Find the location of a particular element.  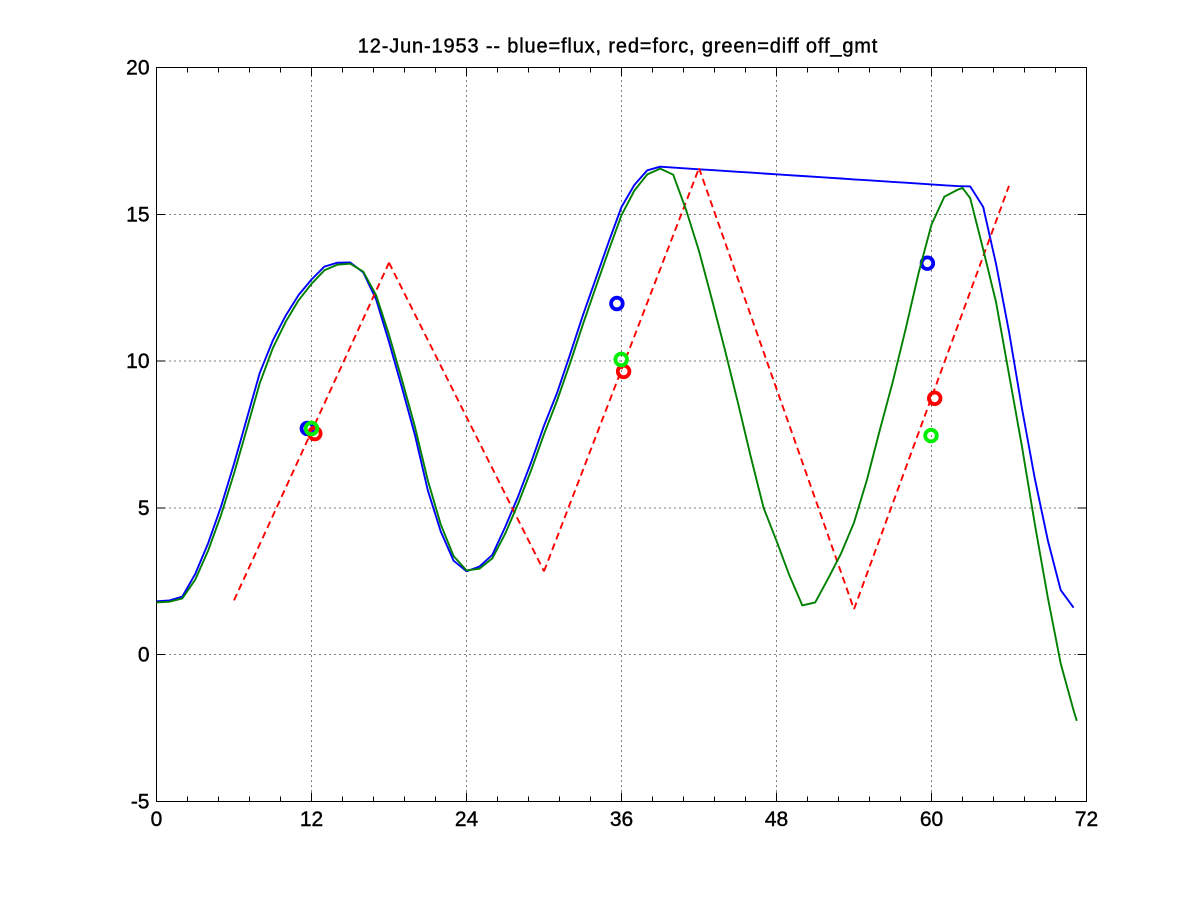

svg-text: 48 is located at coordinates (776, 819).